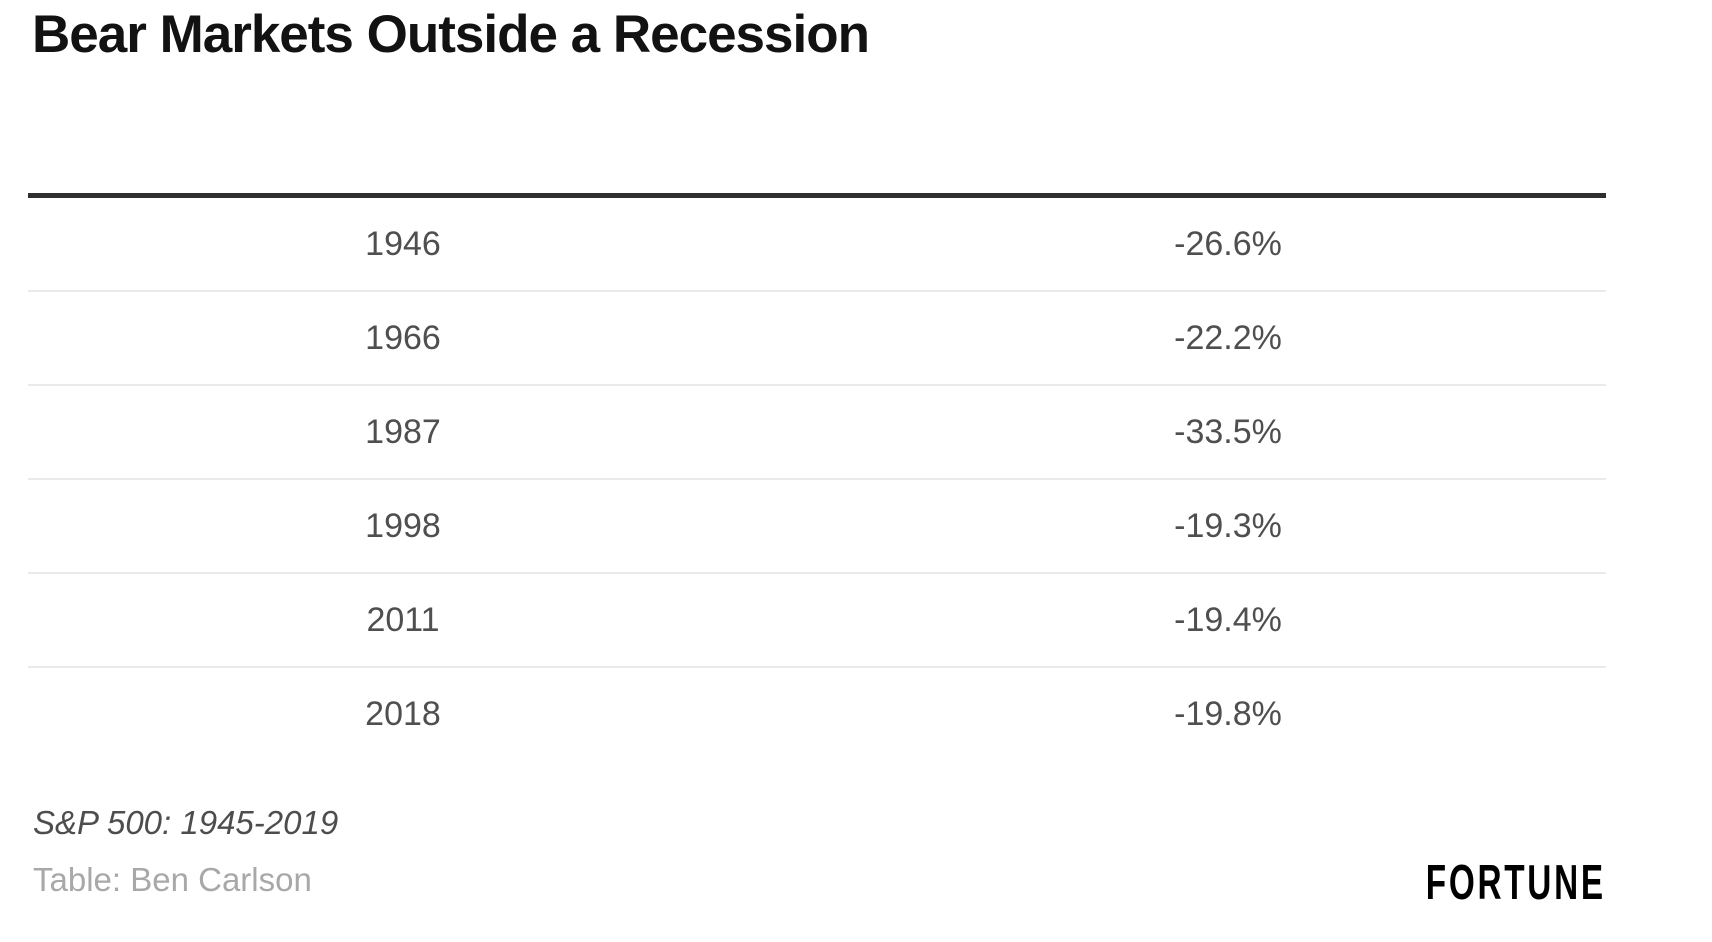 The height and width of the screenshot is (942, 1712). I want to click on value-cell: -19.8%, so click(1228, 714).